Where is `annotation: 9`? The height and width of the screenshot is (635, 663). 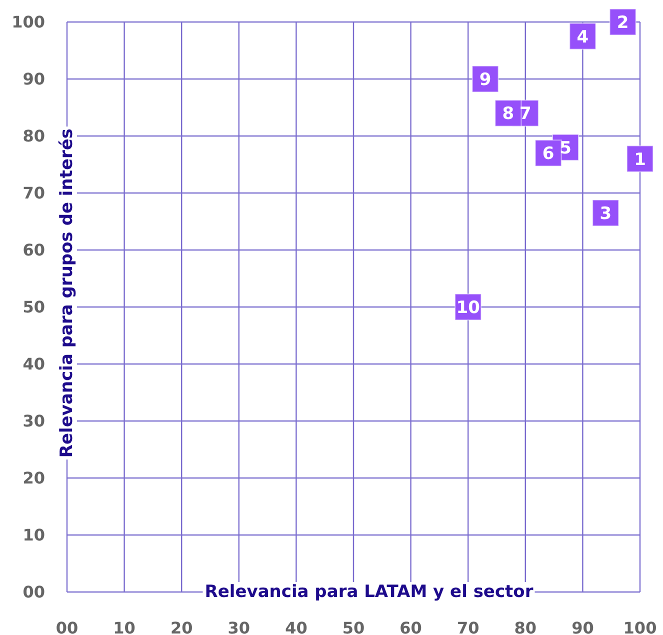
annotation: 9 is located at coordinates (485, 80).